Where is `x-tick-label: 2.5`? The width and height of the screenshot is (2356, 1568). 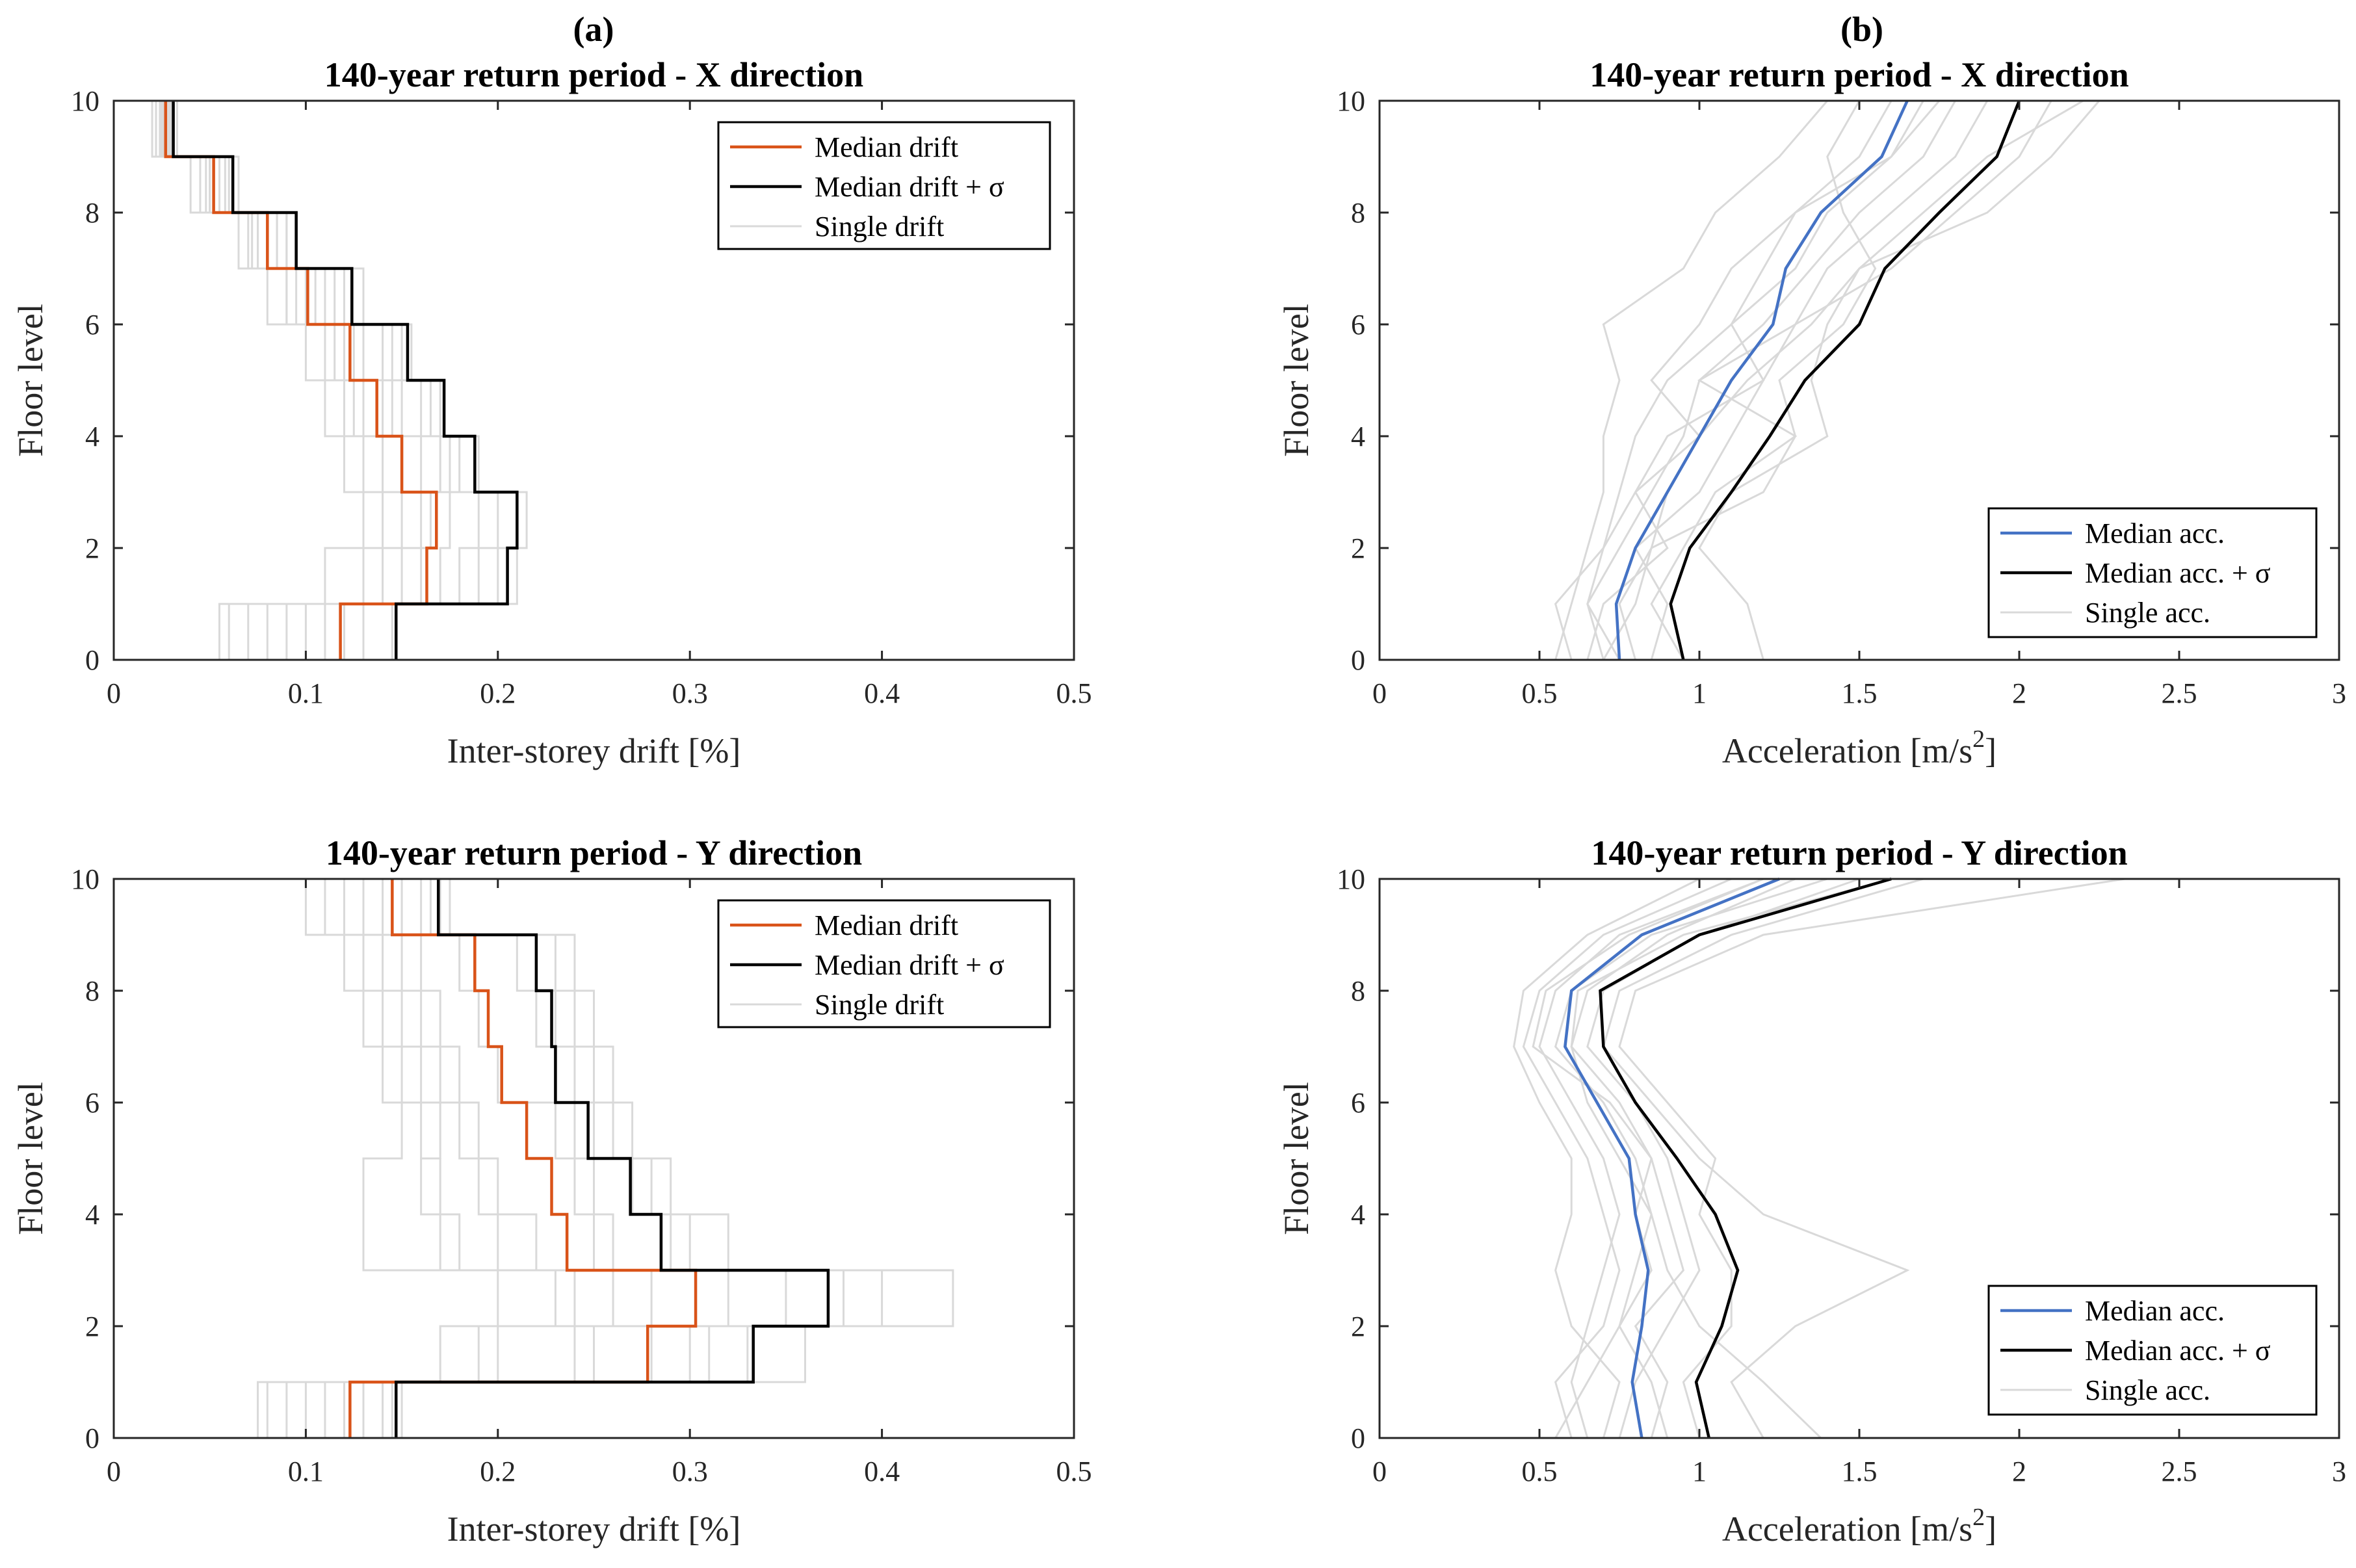 x-tick-label: 2.5 is located at coordinates (2179, 1471).